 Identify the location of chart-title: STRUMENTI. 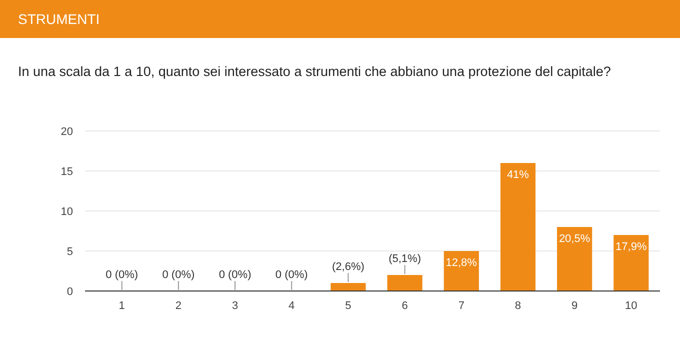
(59, 19).